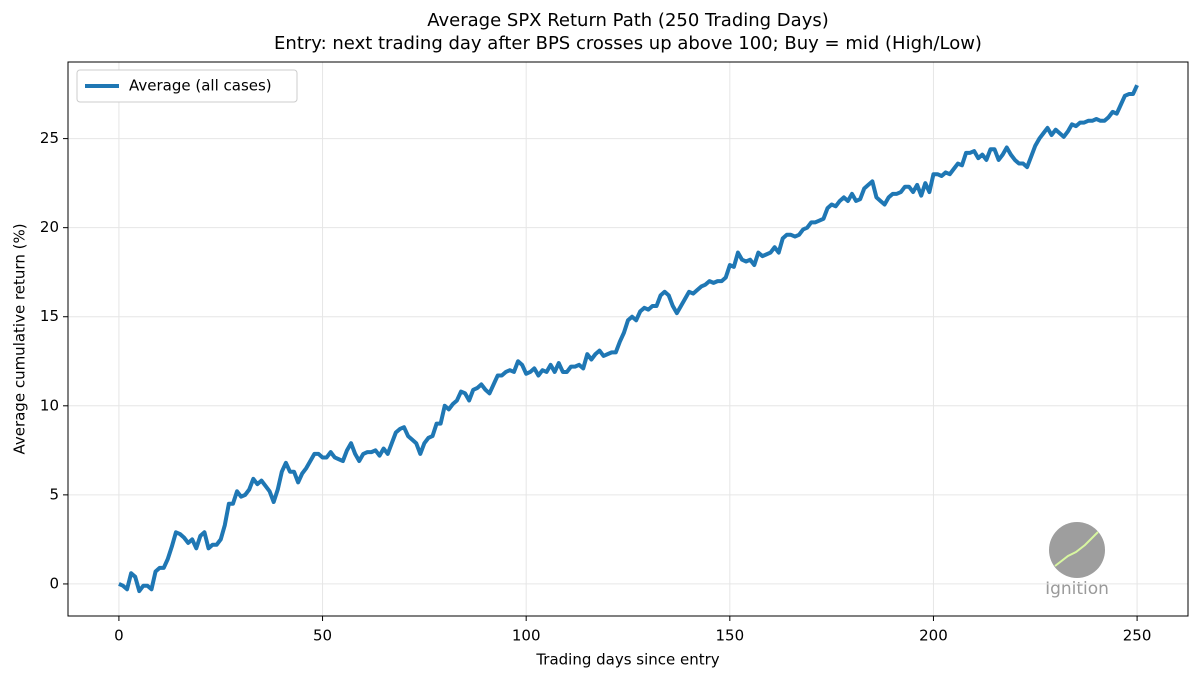 The image size is (1200, 681). What do you see at coordinates (49, 405) in the screenshot?
I see `y-tick-label: 10` at bounding box center [49, 405].